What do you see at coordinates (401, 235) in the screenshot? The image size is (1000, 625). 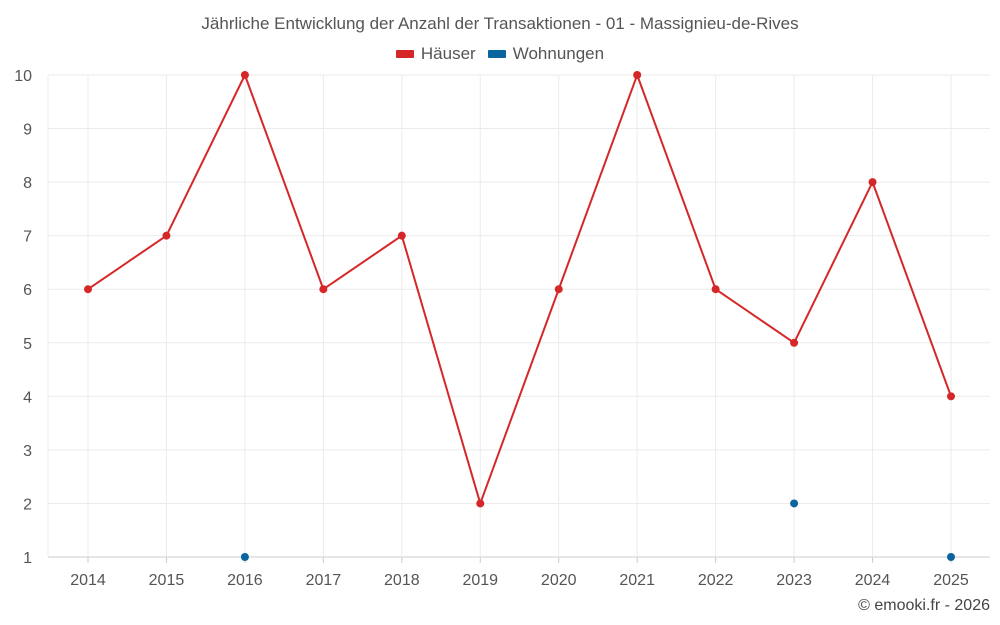 I see `data-point-haeuser-2018` at bounding box center [401, 235].